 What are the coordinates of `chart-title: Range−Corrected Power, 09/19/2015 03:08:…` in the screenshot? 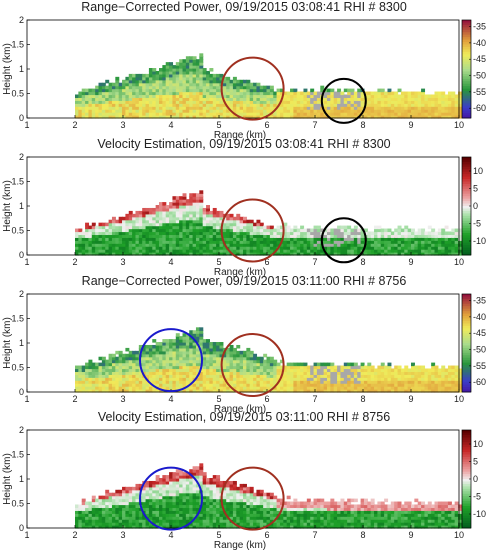 It's located at (244, 7).